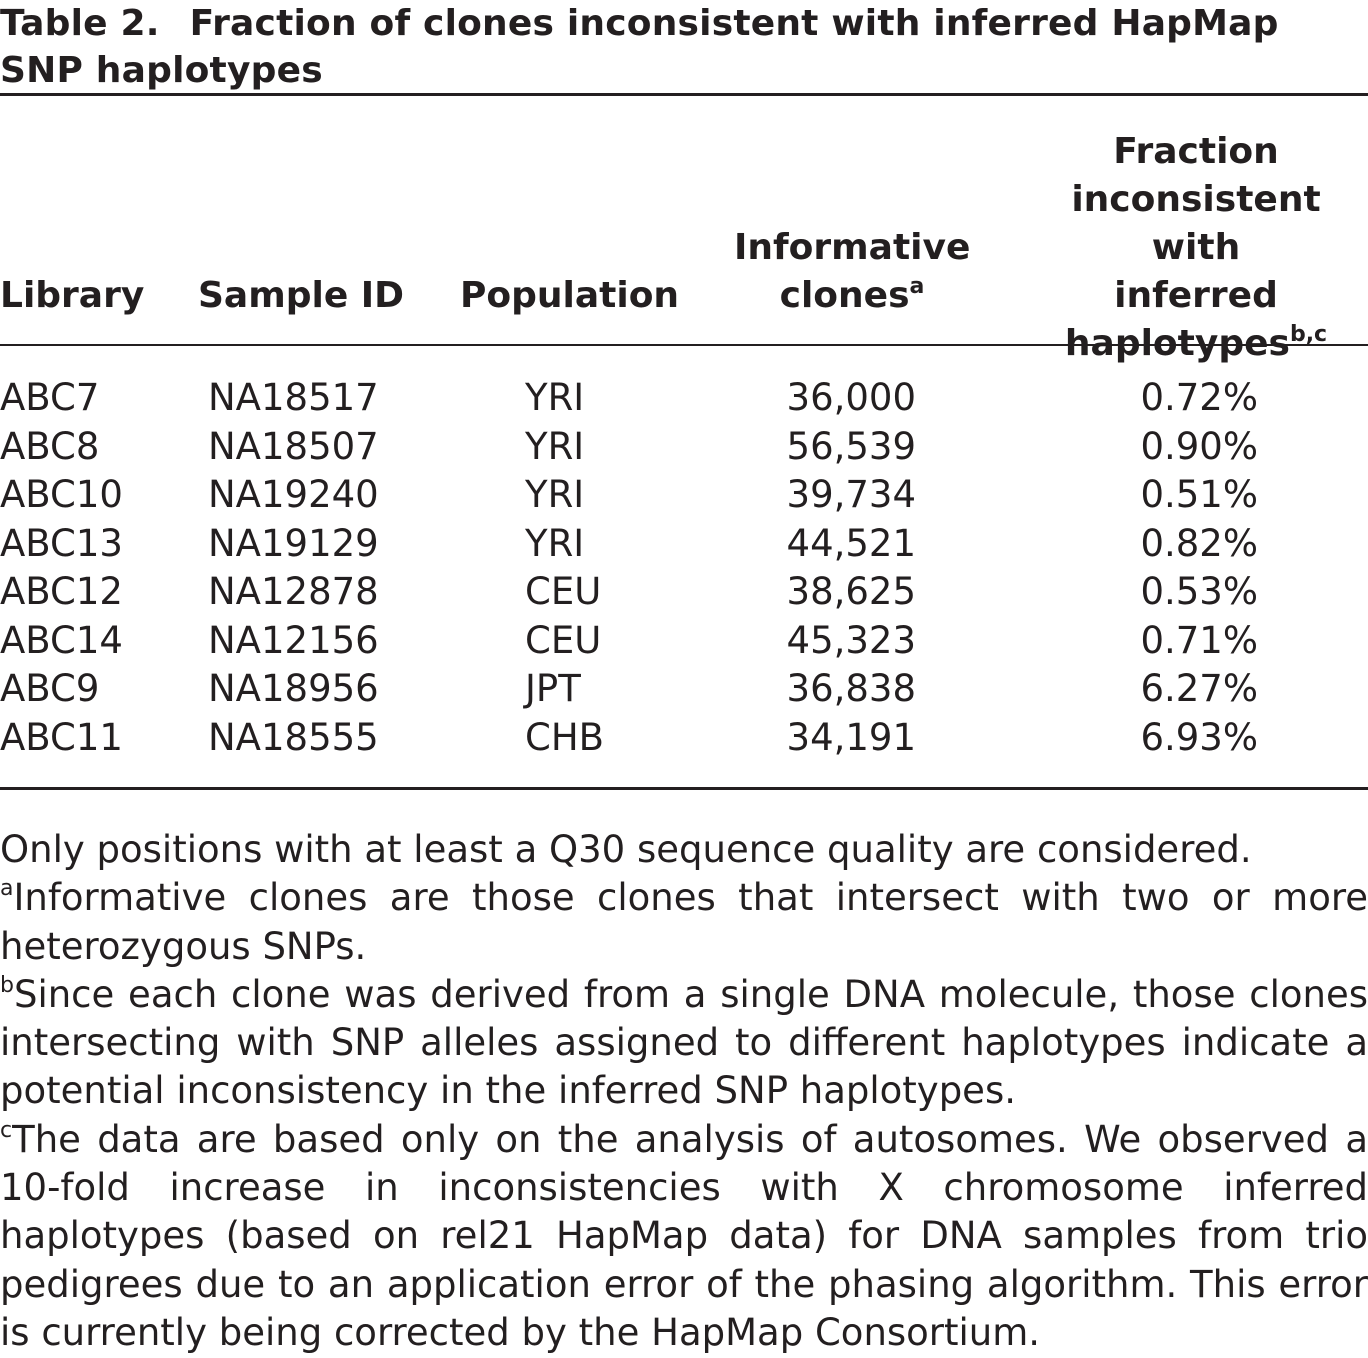 Image resolution: width=1368 pixels, height=1358 pixels. Describe the element at coordinates (684, 544) in the screenshot. I see `table-row: ABC13 NA19129 YRI 44,521 0.82%` at that location.